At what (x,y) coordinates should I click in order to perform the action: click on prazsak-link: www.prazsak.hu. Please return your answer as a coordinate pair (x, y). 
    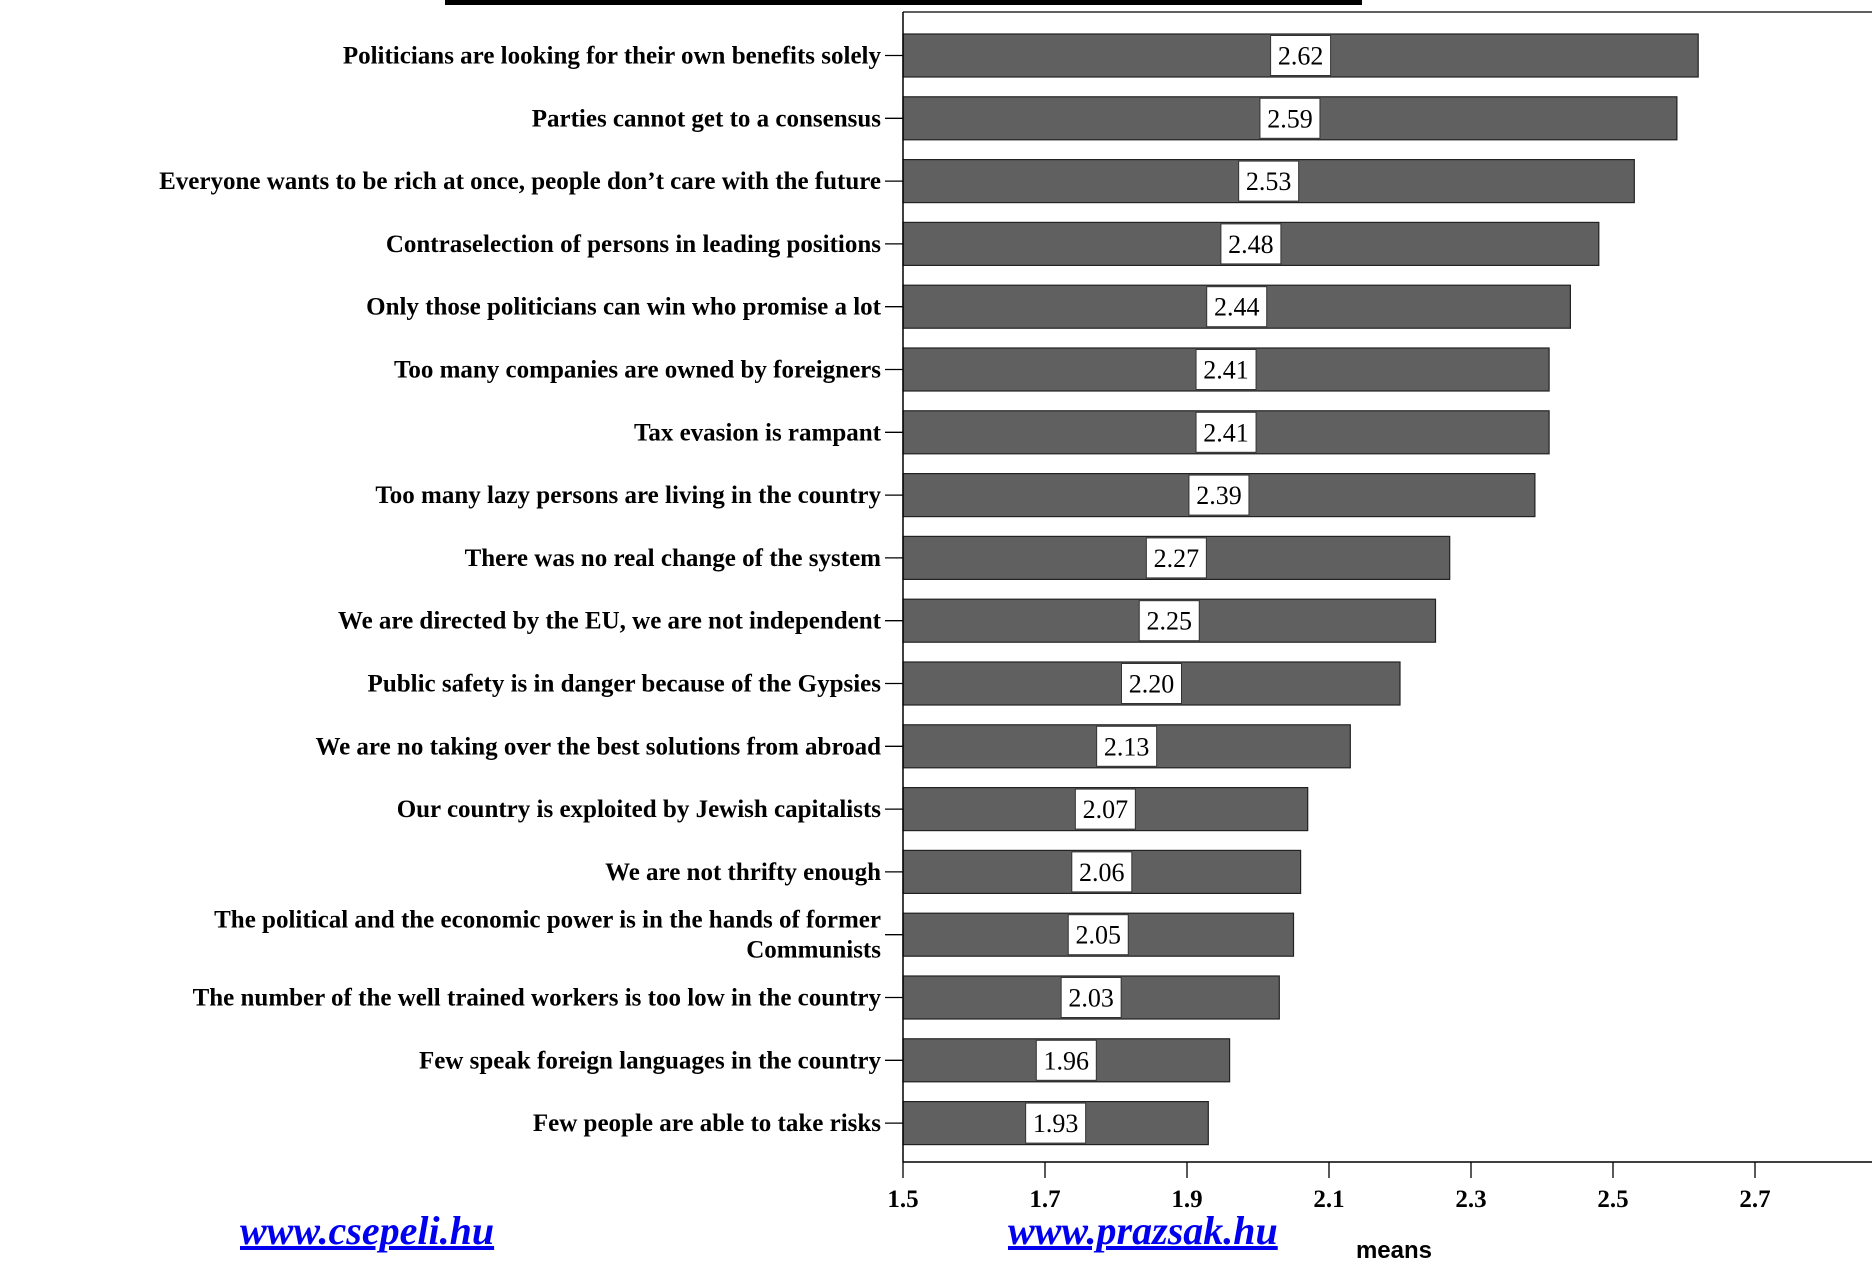
    Looking at the image, I should click on (1143, 1230).